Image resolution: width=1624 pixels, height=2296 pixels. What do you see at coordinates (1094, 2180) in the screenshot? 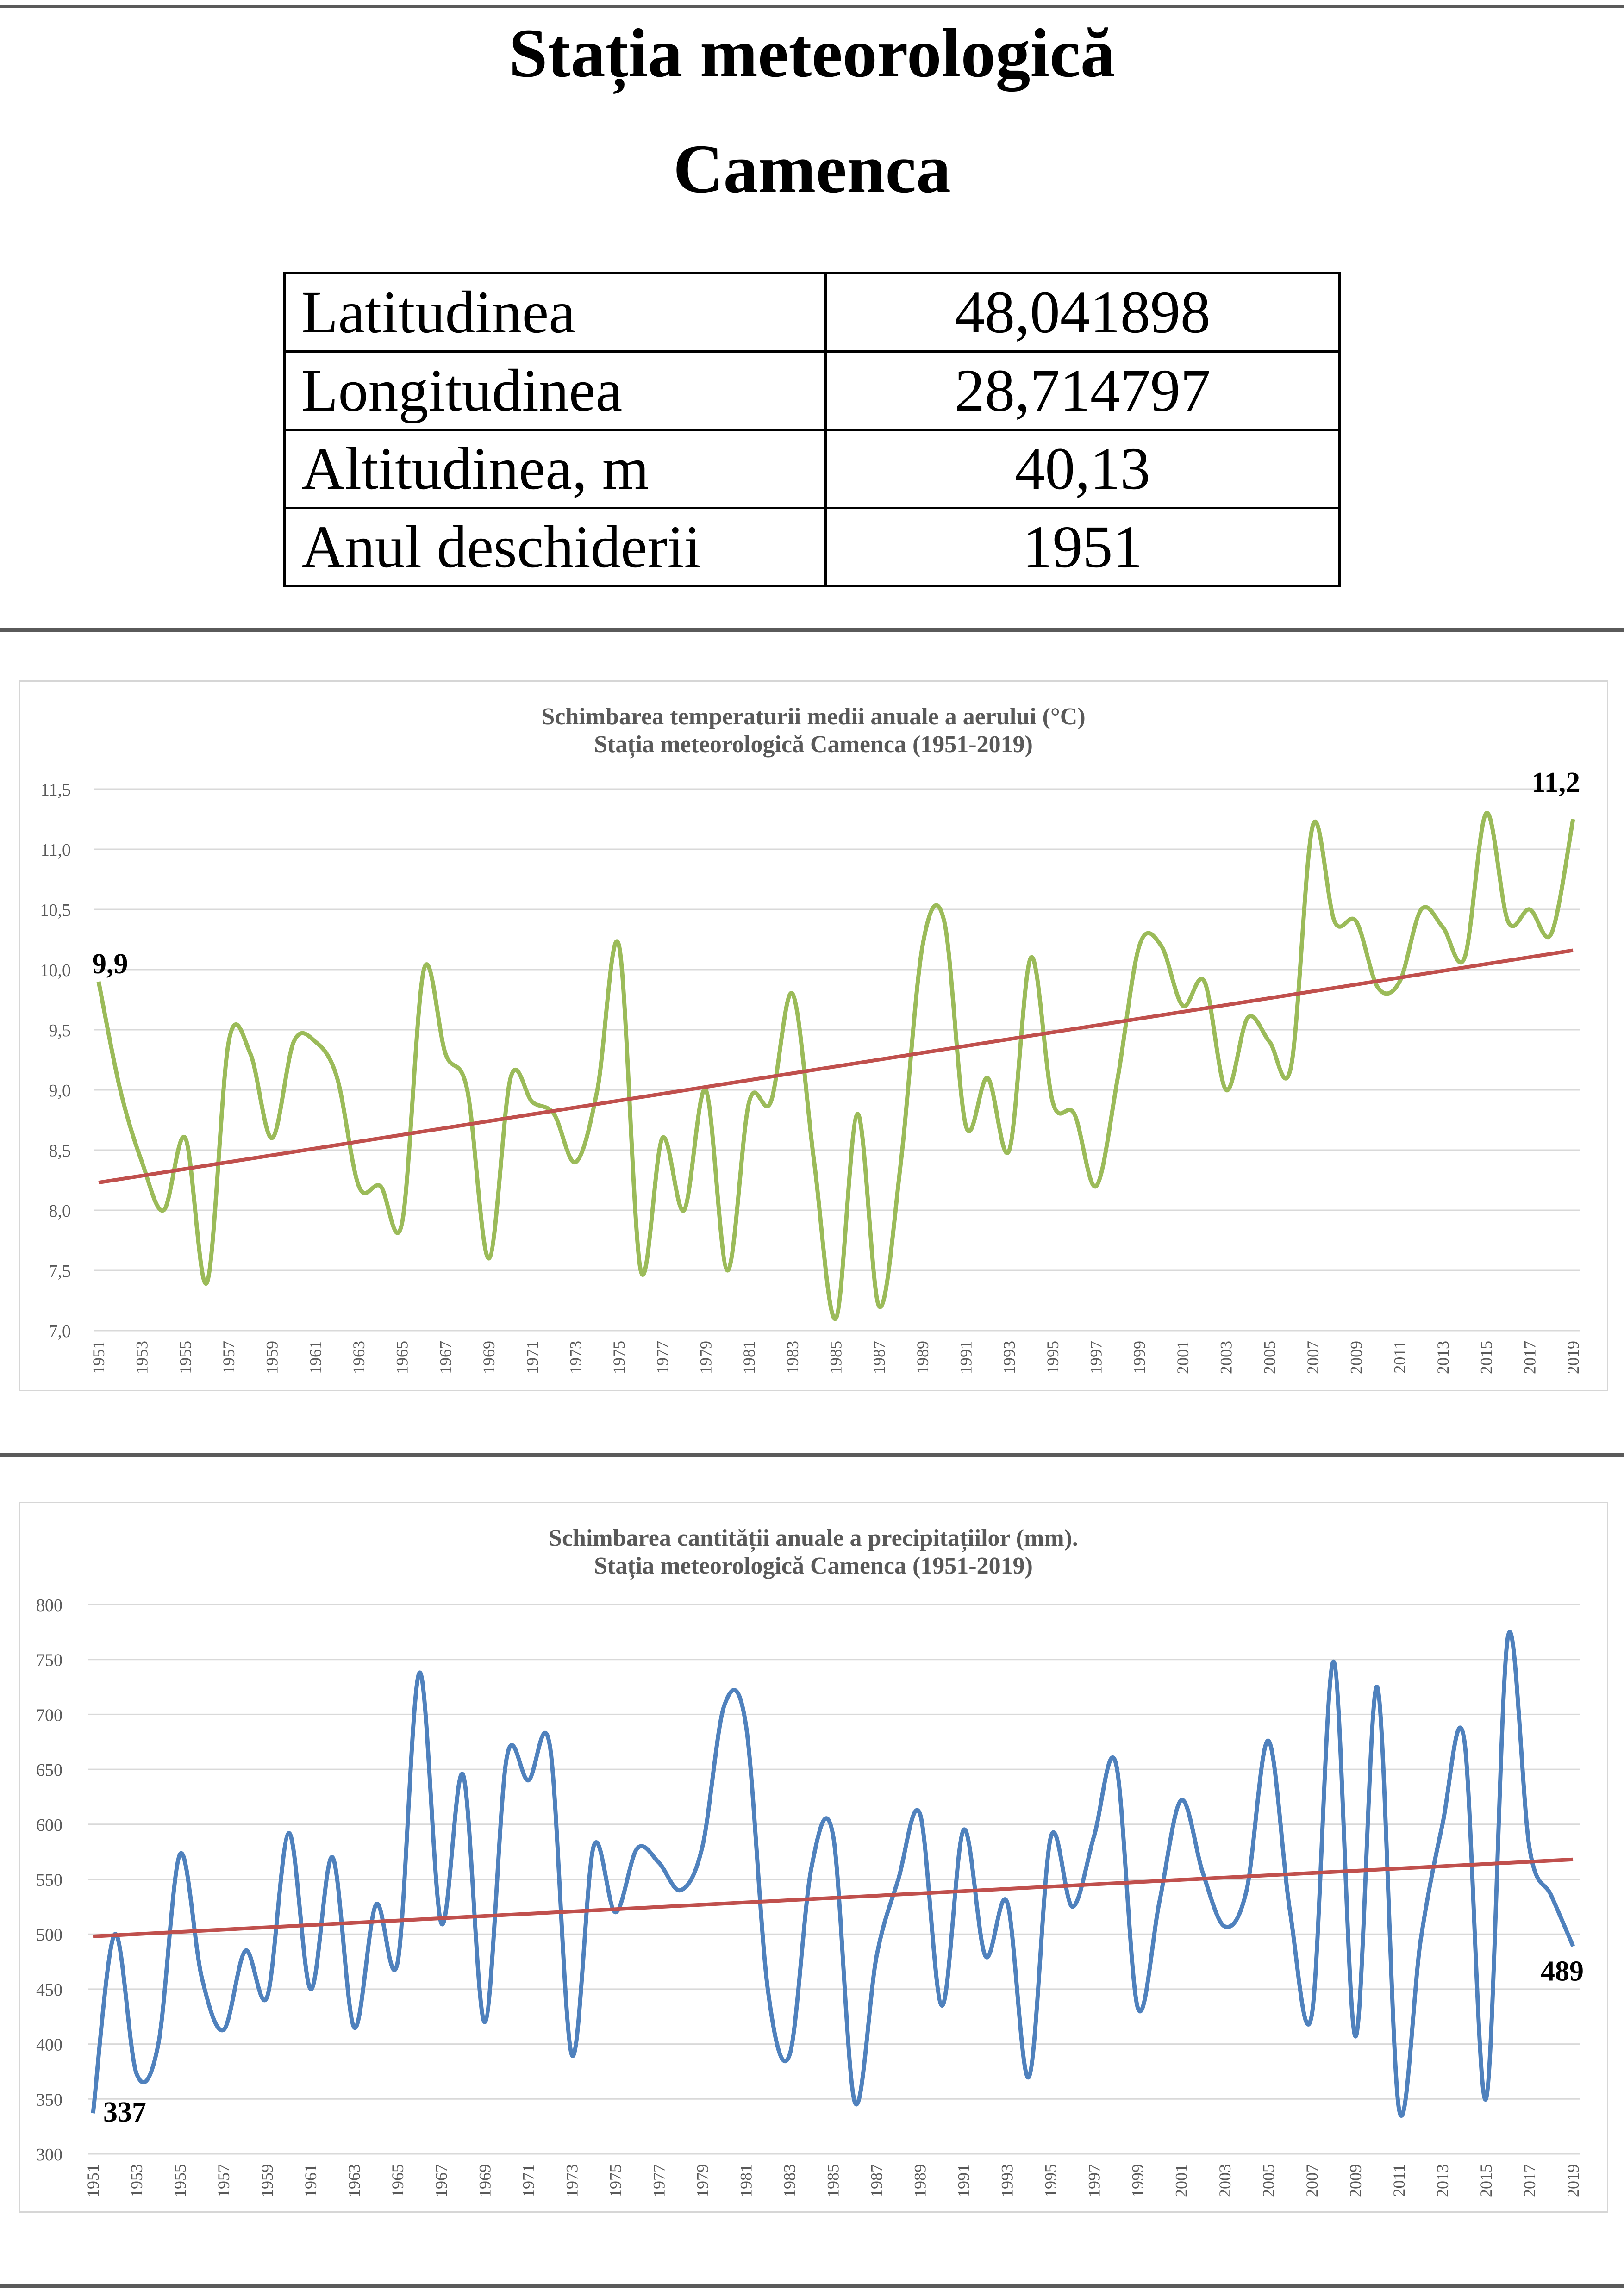
I see `x-tick-label: 1997` at bounding box center [1094, 2180].